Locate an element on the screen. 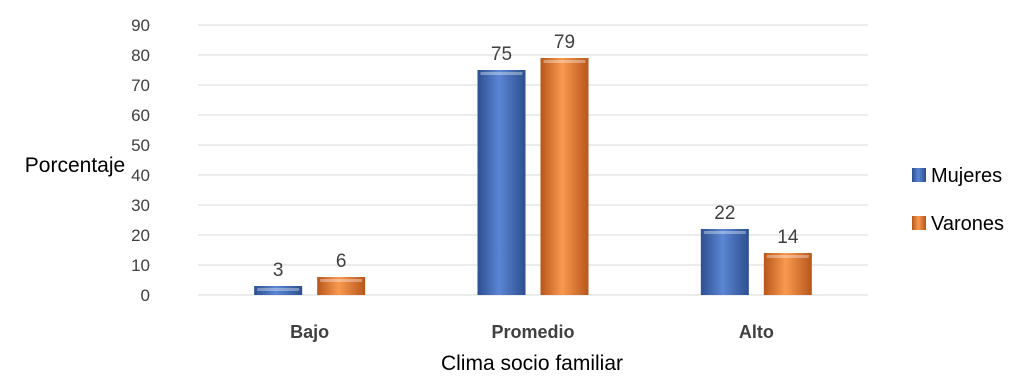 The image size is (1033, 380). data-label: 22 is located at coordinates (724, 213).